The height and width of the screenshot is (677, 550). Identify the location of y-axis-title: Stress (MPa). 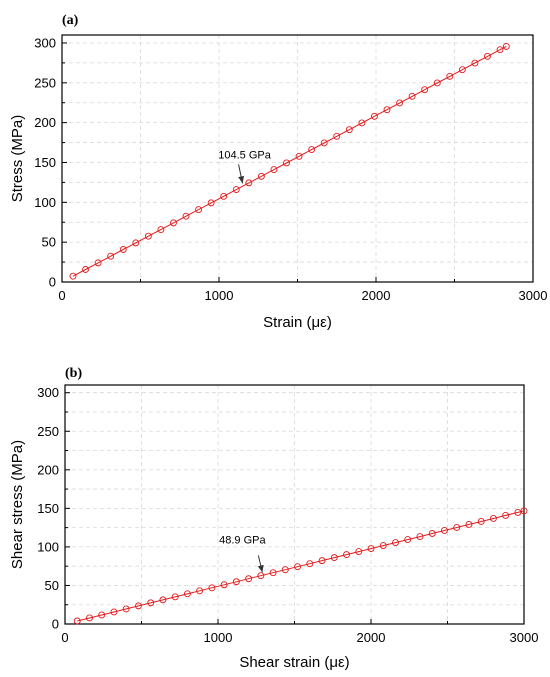
(17, 159).